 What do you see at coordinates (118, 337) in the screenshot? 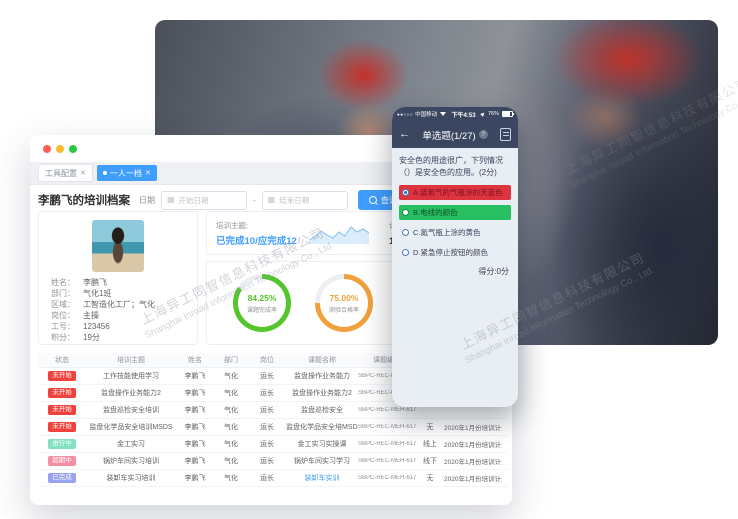
I see `profile-field-row: 积分： 19分` at bounding box center [118, 337].